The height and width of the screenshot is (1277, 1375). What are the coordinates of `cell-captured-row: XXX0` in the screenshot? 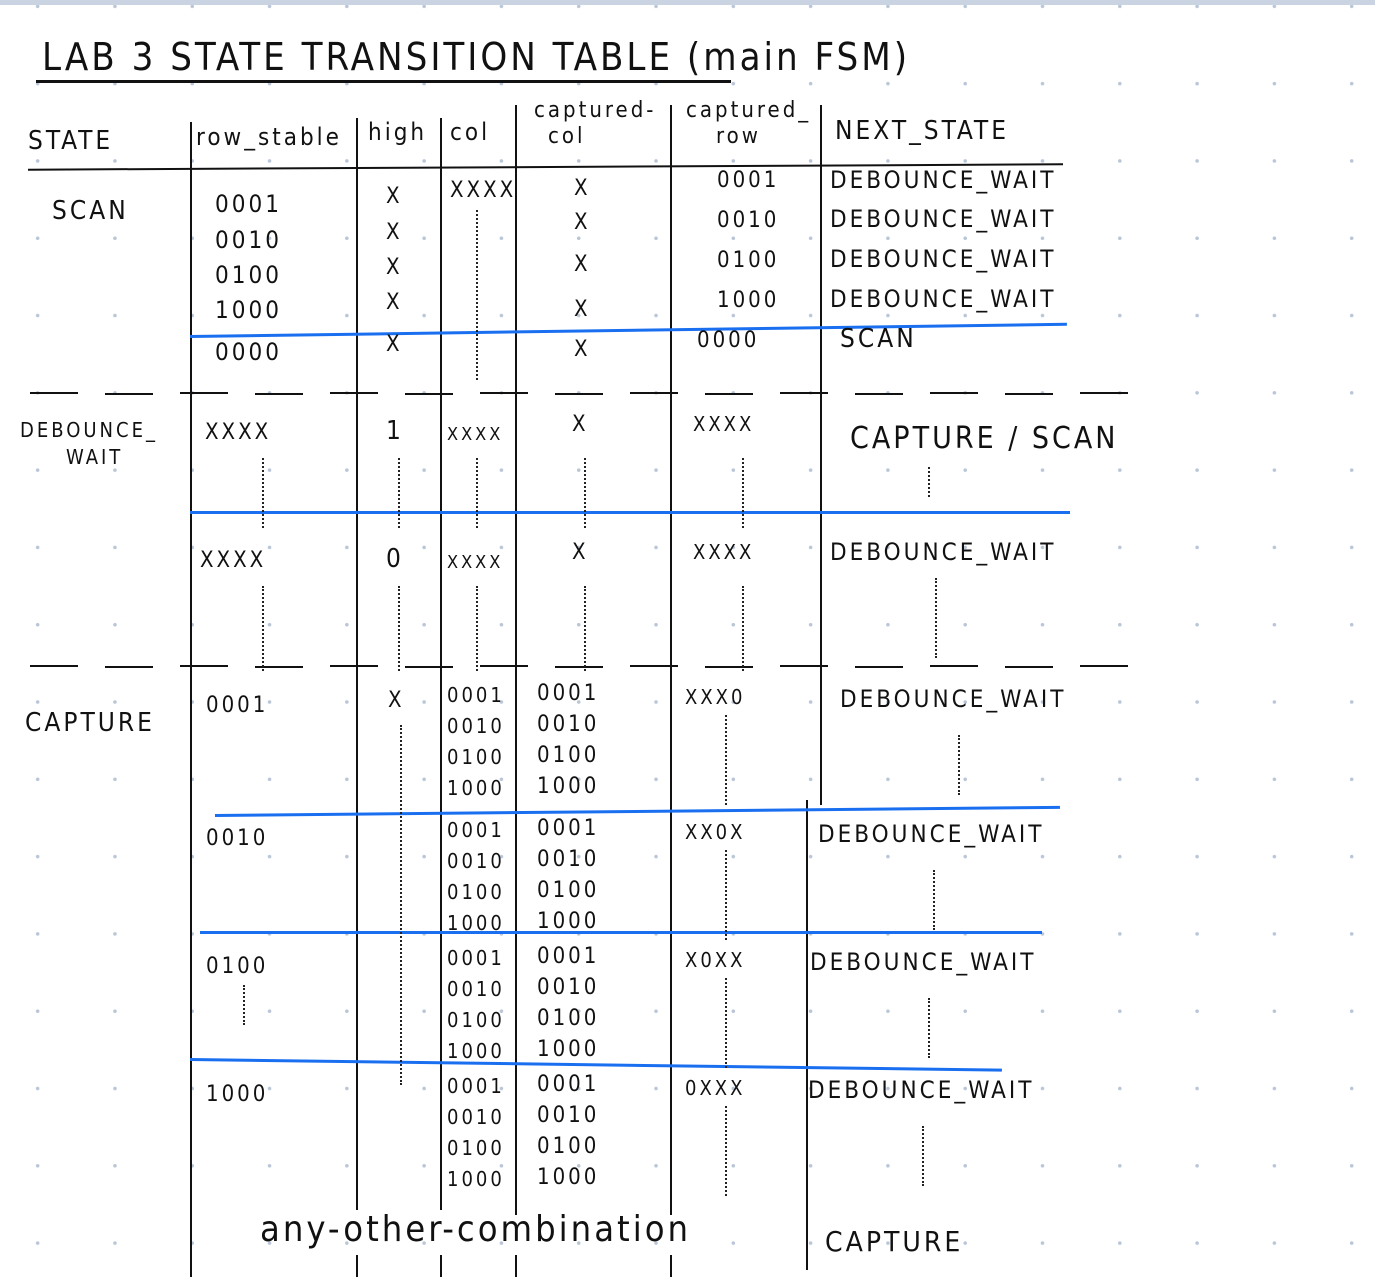 It's located at (715, 697).